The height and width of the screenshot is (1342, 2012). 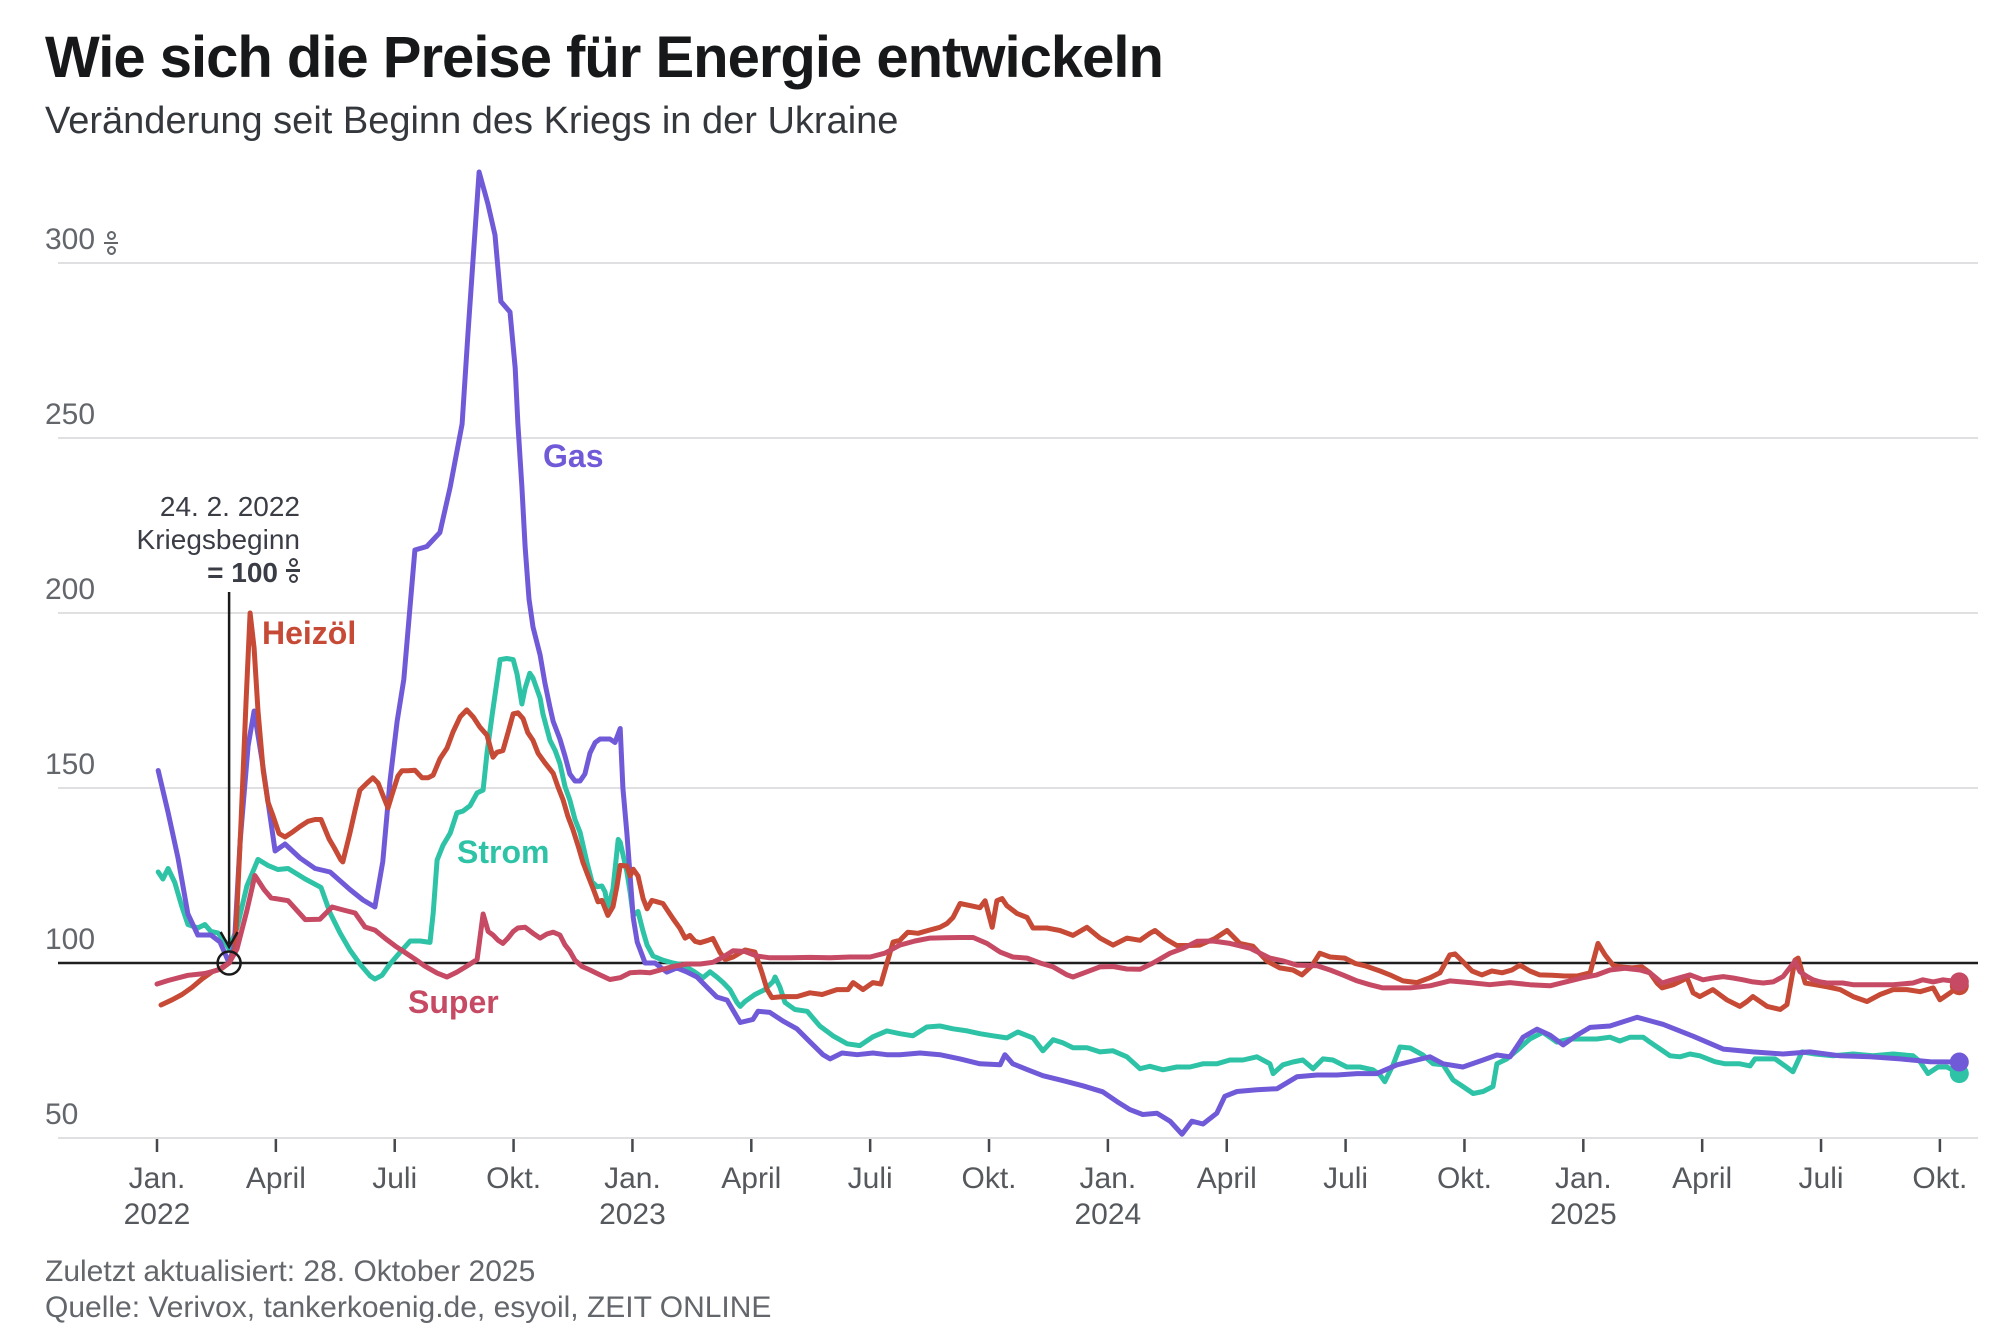 I want to click on series-label-gas: Gas, so click(x=573, y=456).